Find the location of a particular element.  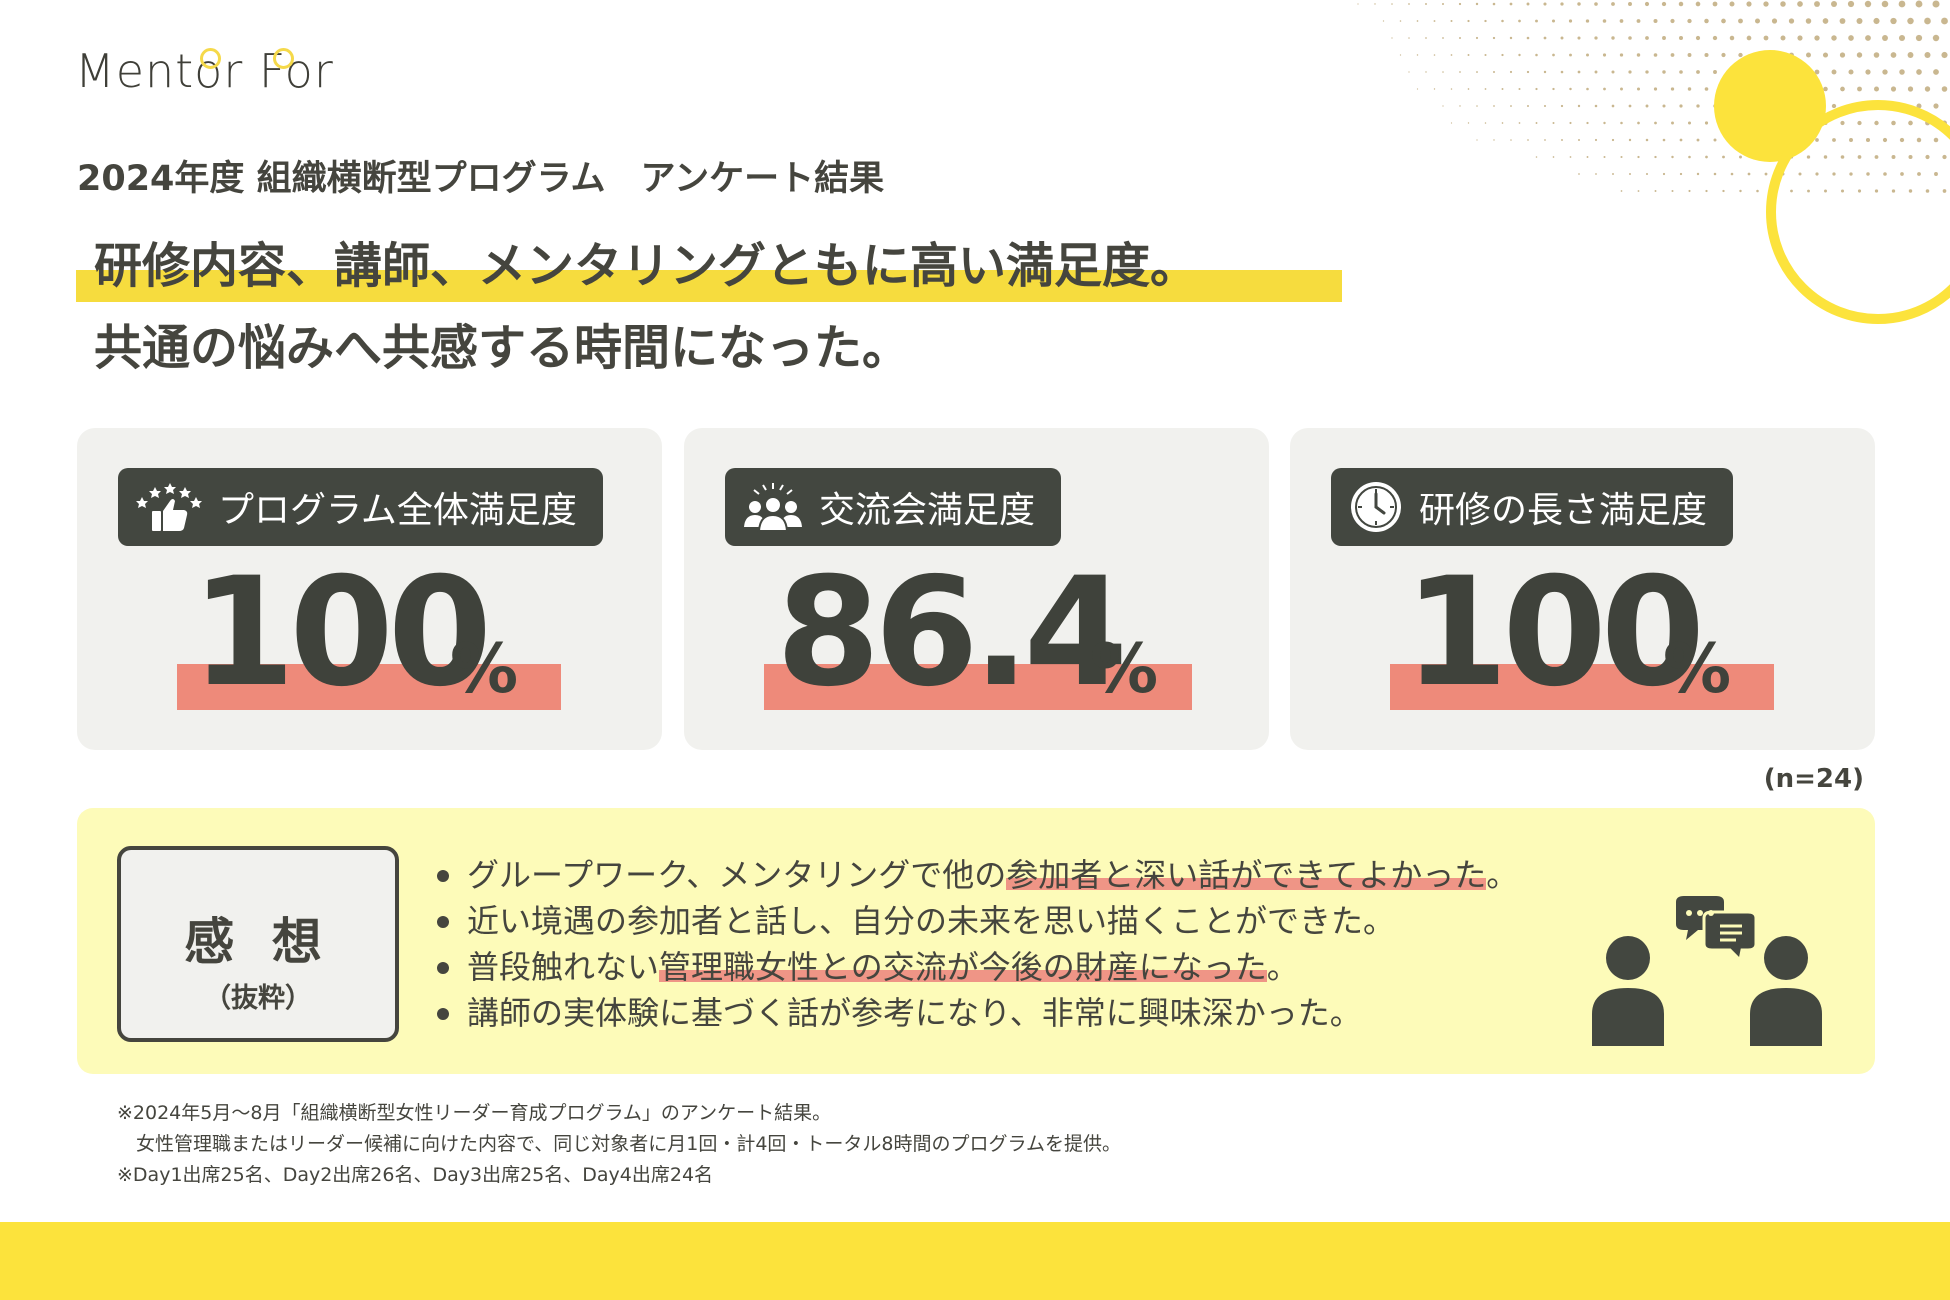

stat-unit: % is located at coordinates (484, 669).